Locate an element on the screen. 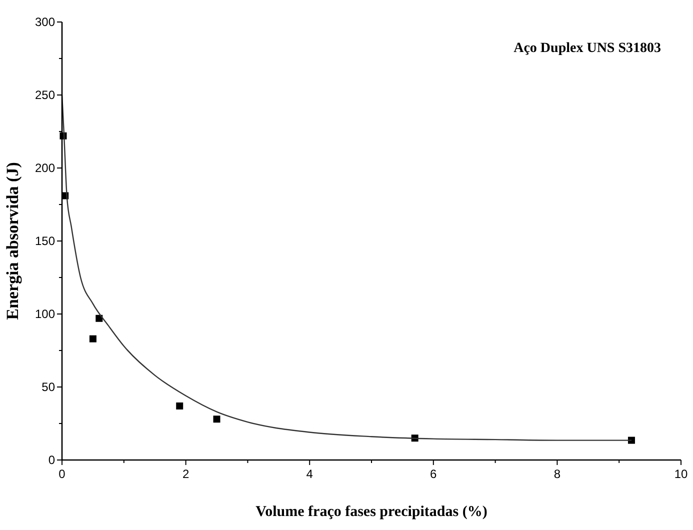 The image size is (693, 530). x-tick-label: 10 is located at coordinates (681, 474).